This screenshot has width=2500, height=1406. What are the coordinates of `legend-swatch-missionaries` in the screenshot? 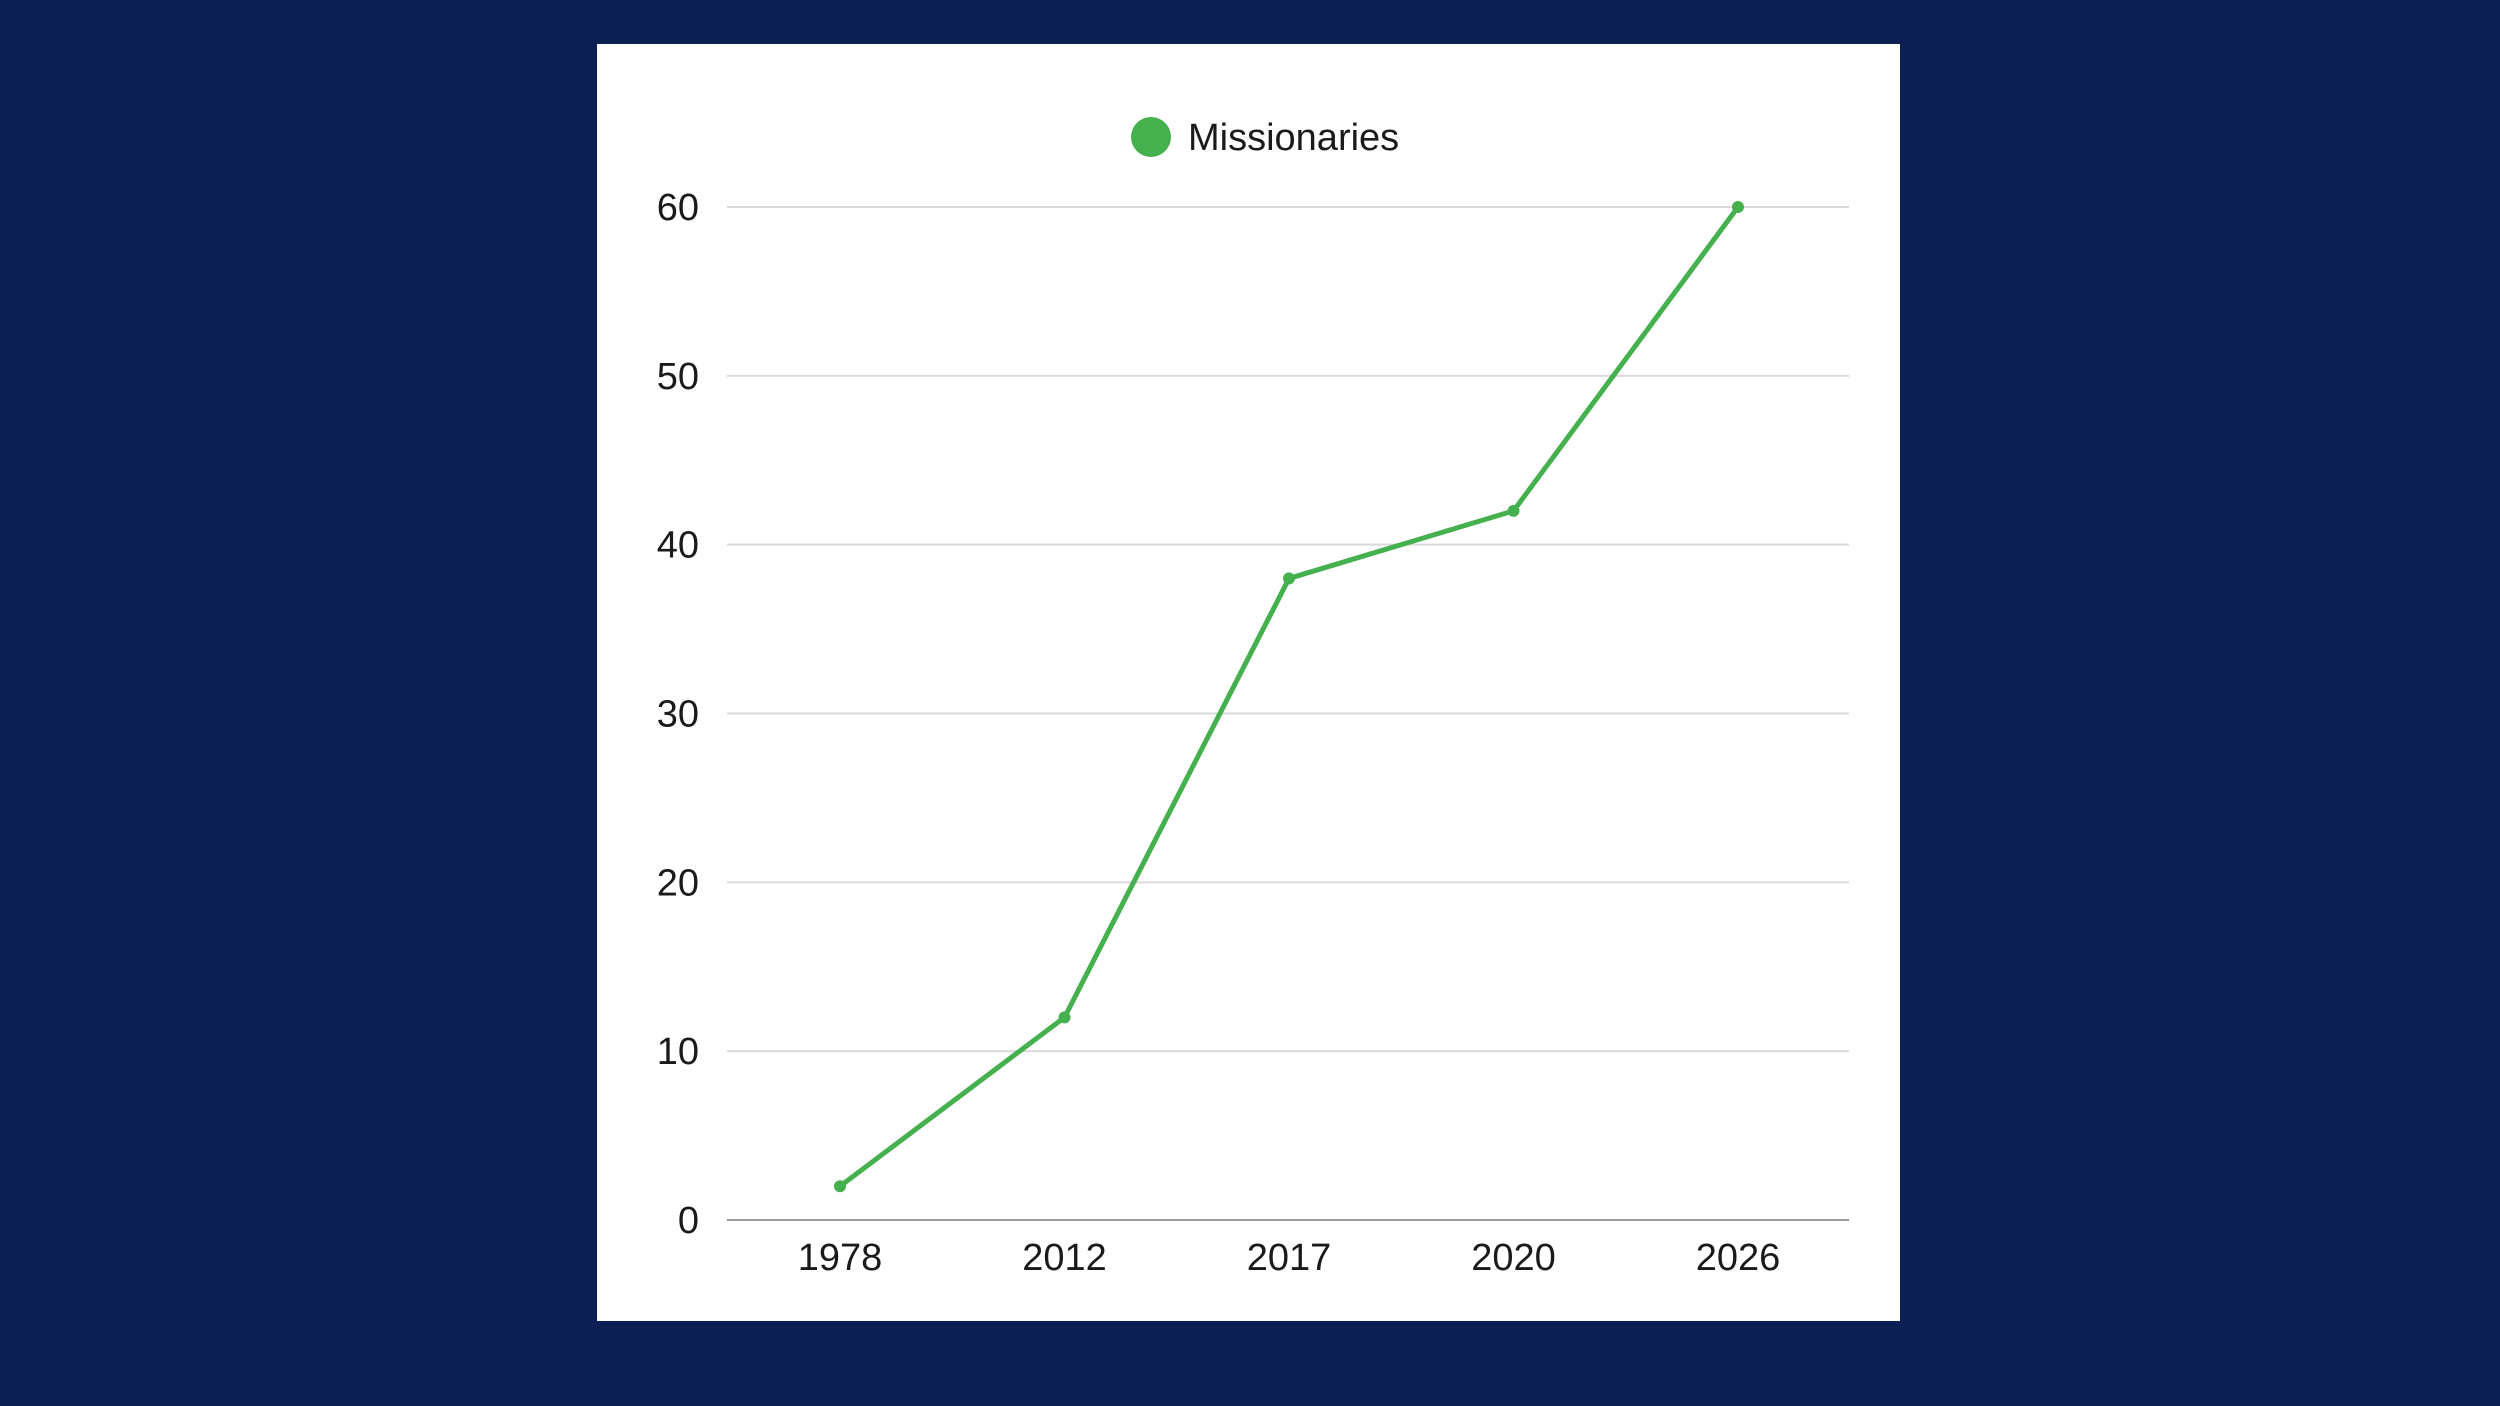 It's located at (1151, 137).